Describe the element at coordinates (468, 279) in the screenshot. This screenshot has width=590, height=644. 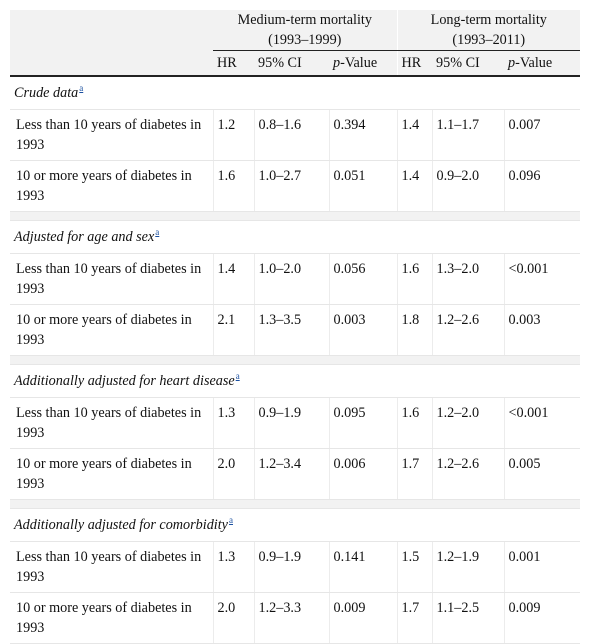
I see `cell-ci-long: 1.3–2.0` at that location.